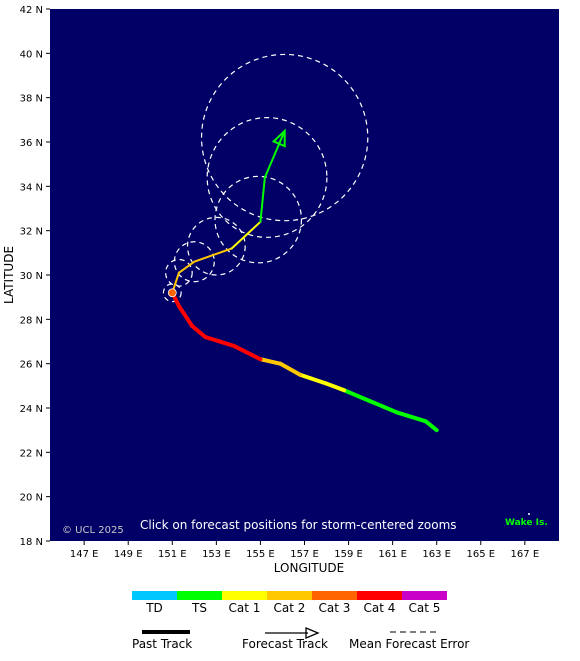  I want to click on legend-swatch-cat3, so click(334, 595).